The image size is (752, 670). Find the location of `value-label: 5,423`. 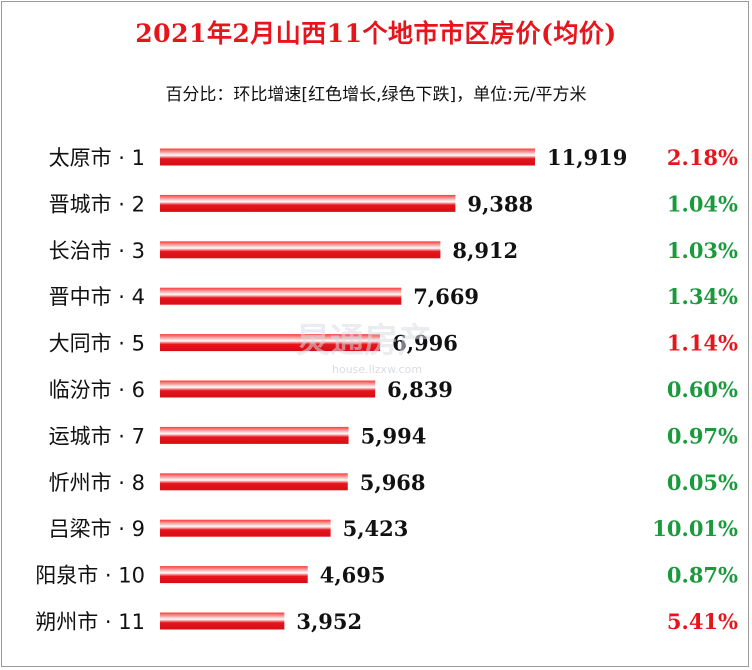

value-label: 5,423 is located at coordinates (376, 528).